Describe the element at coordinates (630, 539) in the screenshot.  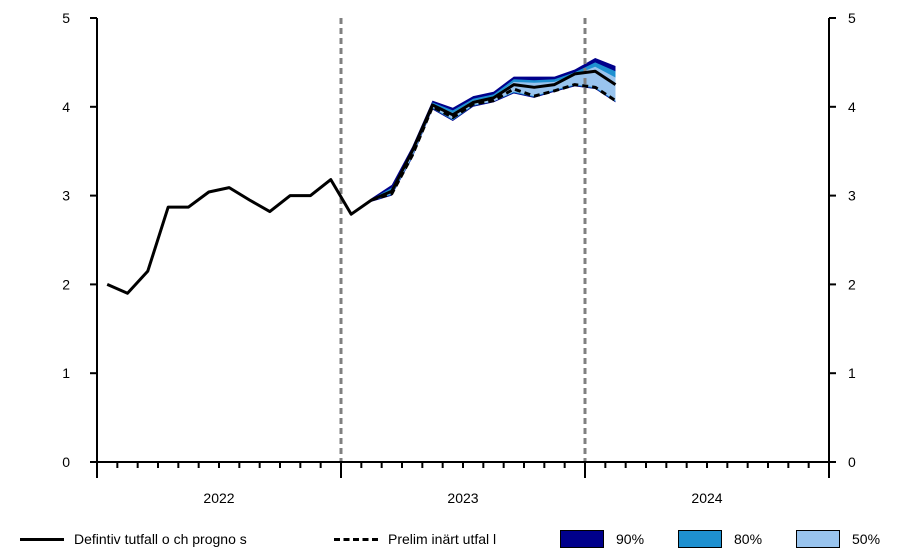
I see `legend-label-90: 90%` at that location.